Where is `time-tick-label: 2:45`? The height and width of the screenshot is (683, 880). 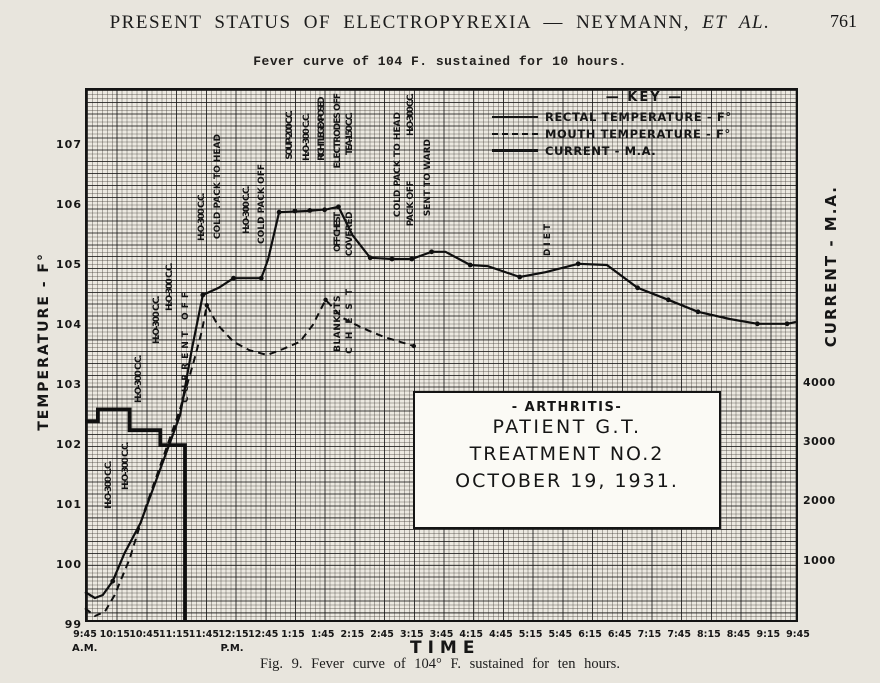 time-tick-label: 2:45 is located at coordinates (382, 634).